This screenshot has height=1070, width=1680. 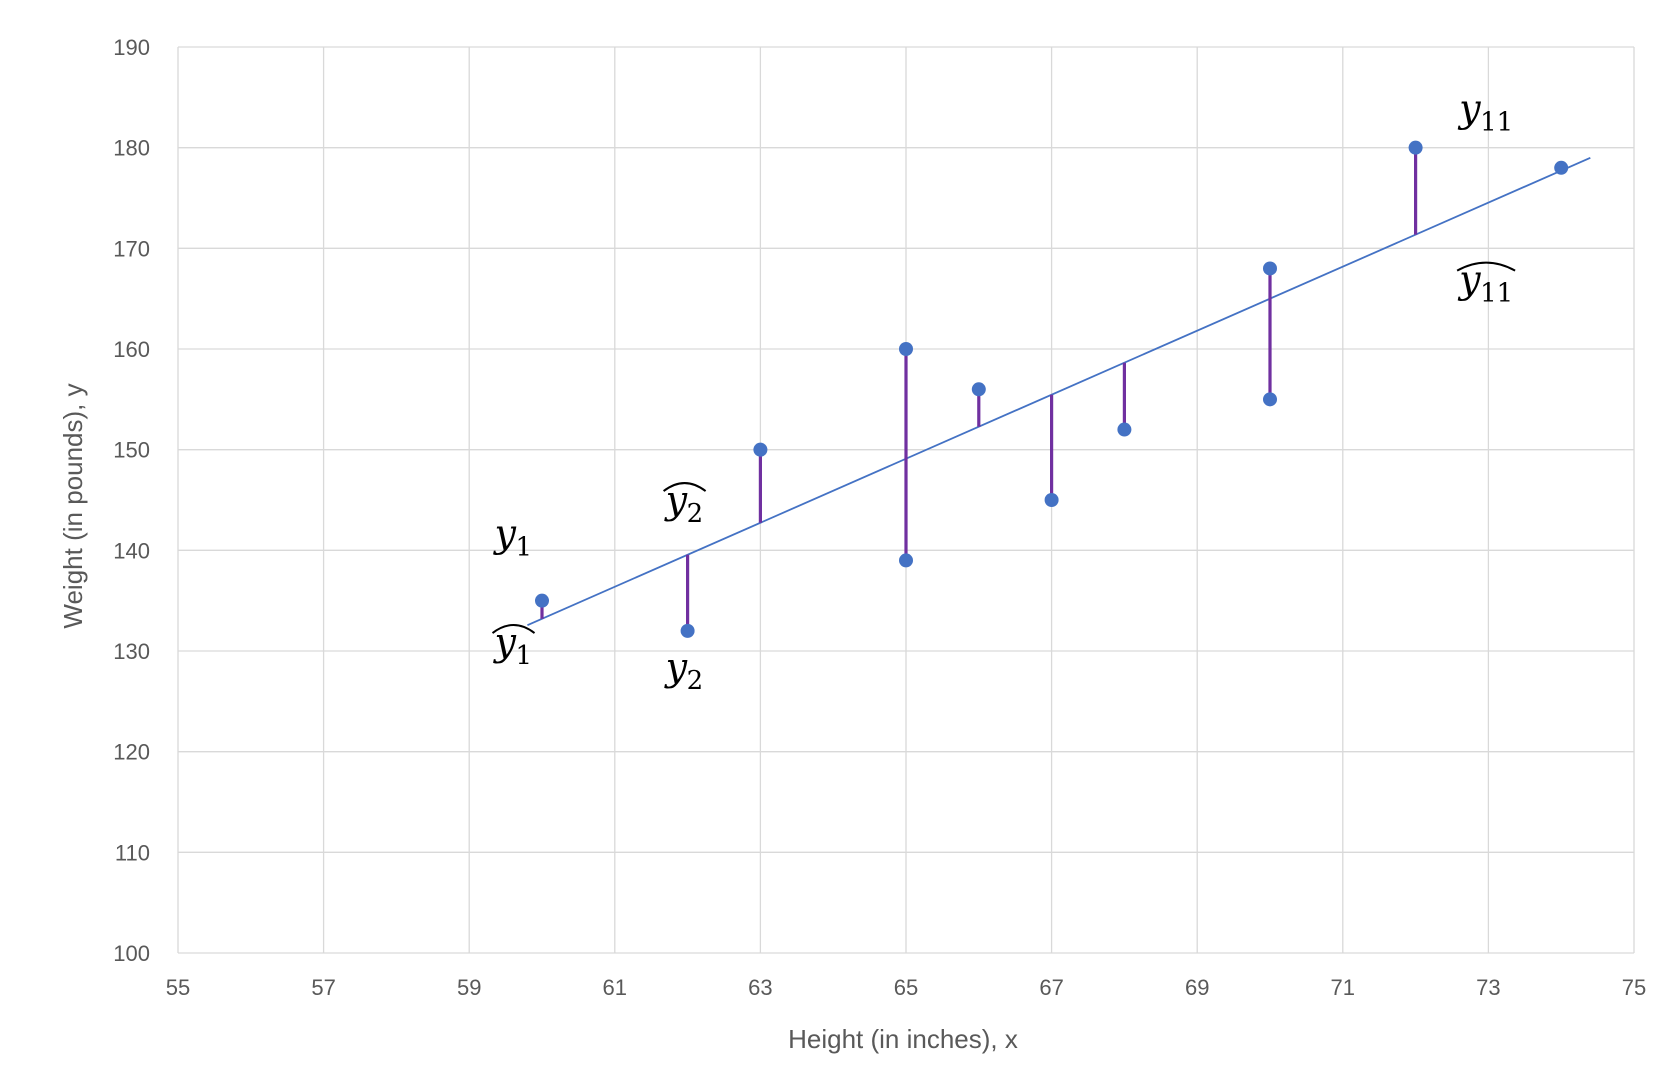 I want to click on x-tick-label: 61, so click(x=615, y=987).